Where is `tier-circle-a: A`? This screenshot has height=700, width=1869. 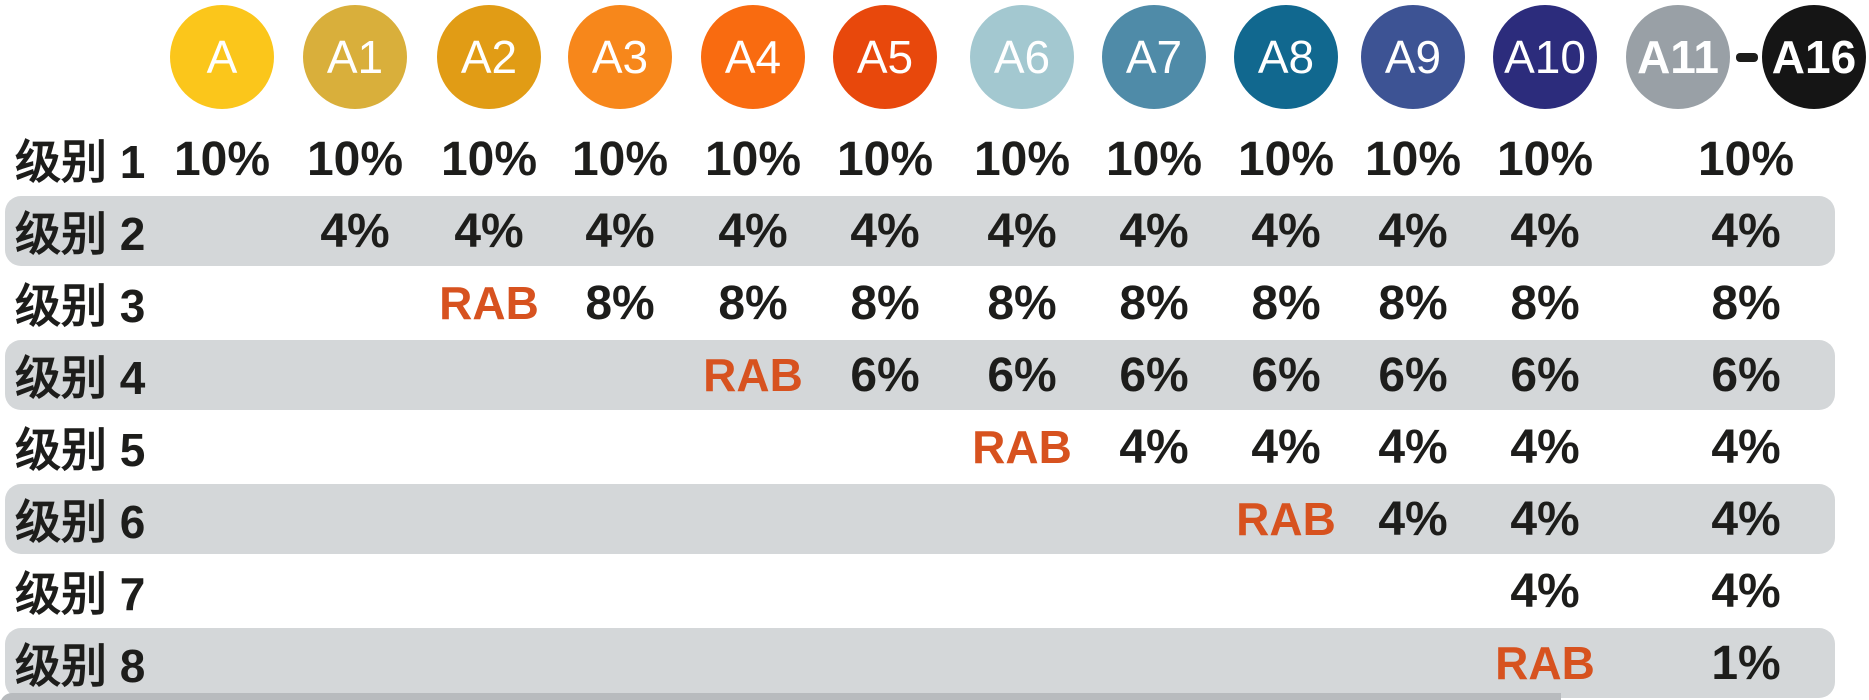 tier-circle-a: A is located at coordinates (222, 57).